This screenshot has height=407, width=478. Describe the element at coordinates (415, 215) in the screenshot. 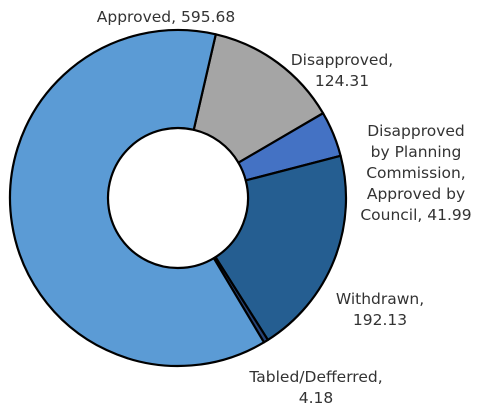

I see `label-line: Council, 41.99` at that location.